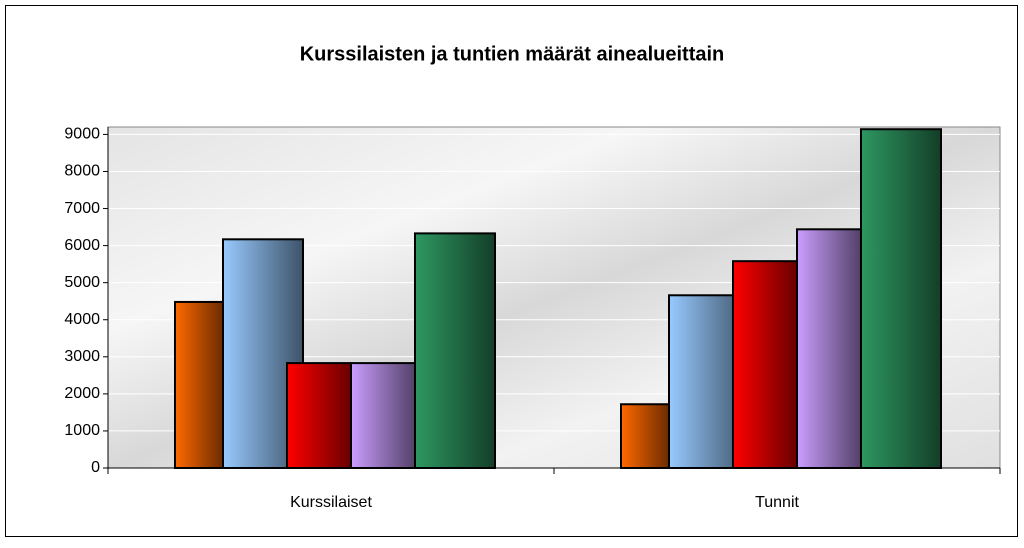 This screenshot has height=548, width=1024. What do you see at coordinates (82, 208) in the screenshot?
I see `y-tick-label: 7000` at bounding box center [82, 208].